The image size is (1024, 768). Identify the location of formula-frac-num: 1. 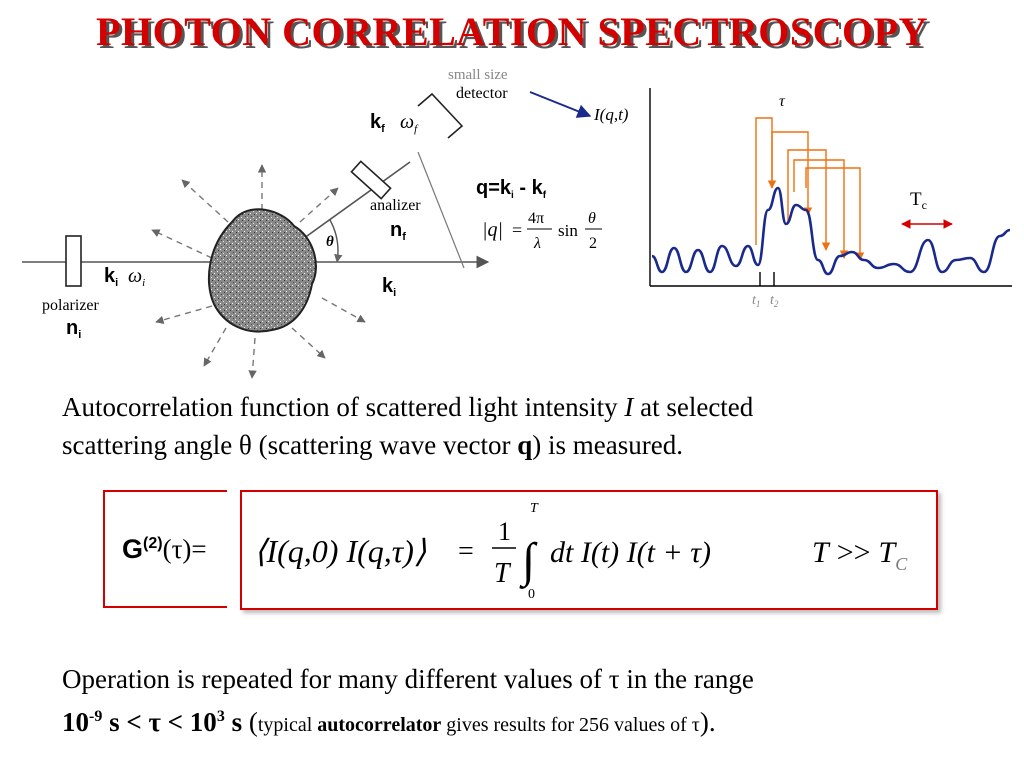
(504, 531).